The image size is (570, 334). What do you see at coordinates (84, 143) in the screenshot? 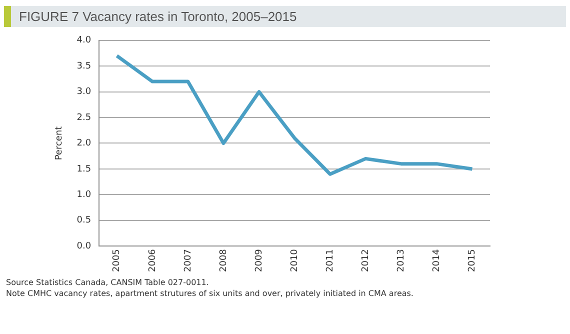
I see `y-tick-label: 2.0` at bounding box center [84, 143].